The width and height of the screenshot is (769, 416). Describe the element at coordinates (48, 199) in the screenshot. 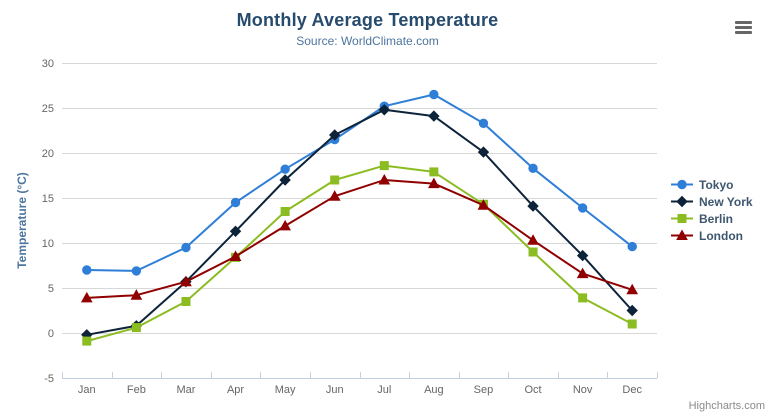

I see `y-axis-label: 15` at that location.